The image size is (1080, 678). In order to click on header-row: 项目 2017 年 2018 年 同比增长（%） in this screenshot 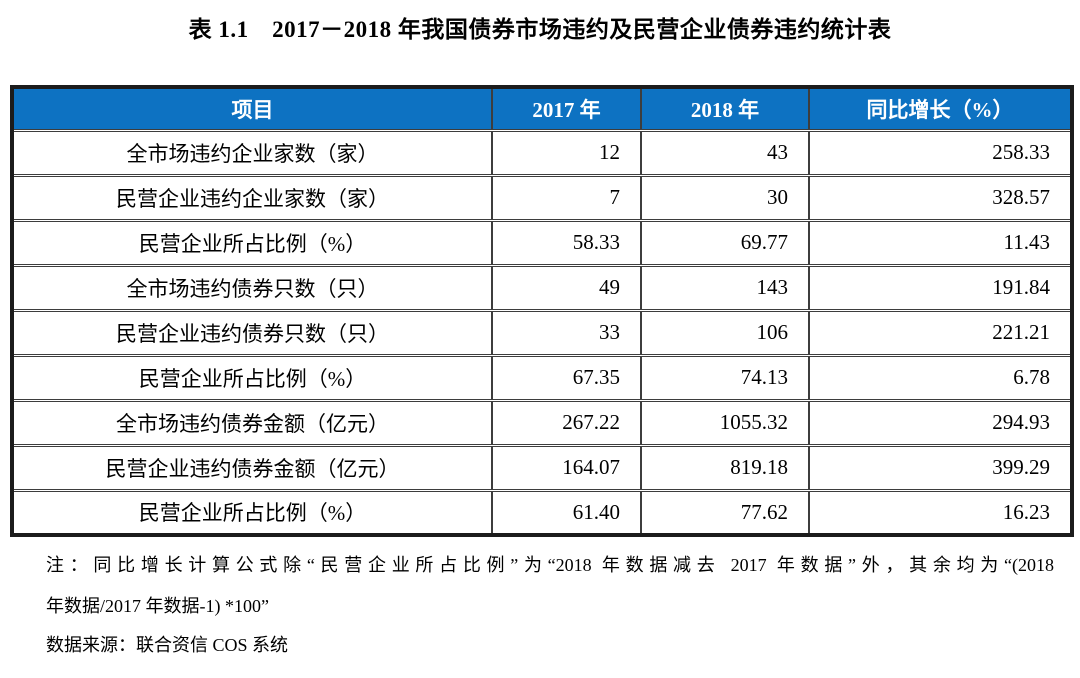, I will do `click(542, 108)`.